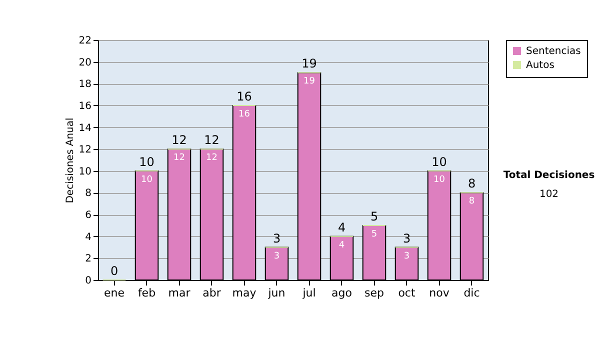  Describe the element at coordinates (471, 201) in the screenshot. I see `data-label: 8` at that location.